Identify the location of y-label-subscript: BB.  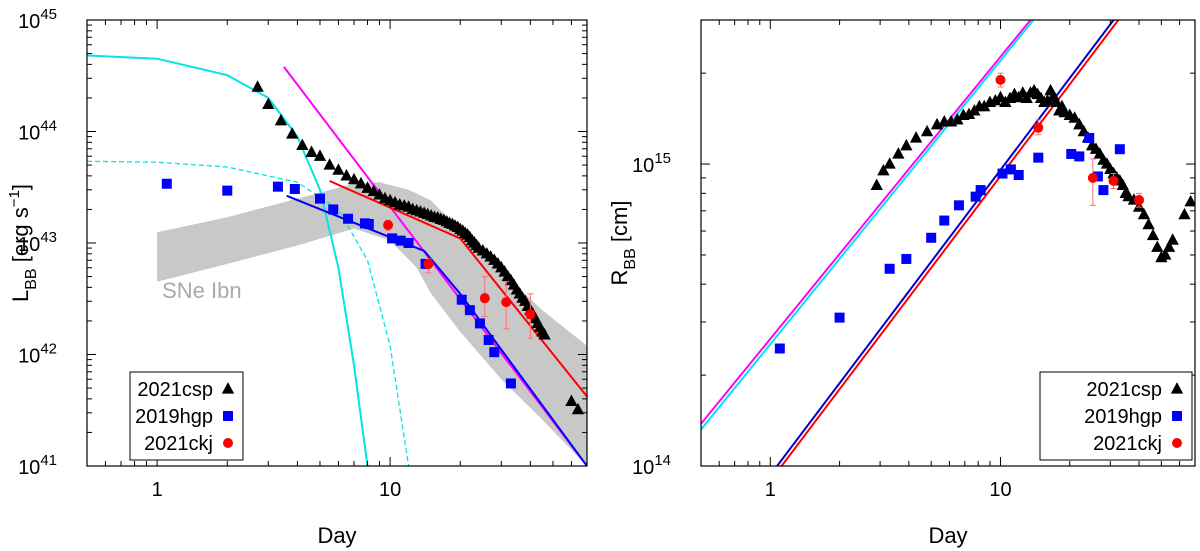
(630, 258).